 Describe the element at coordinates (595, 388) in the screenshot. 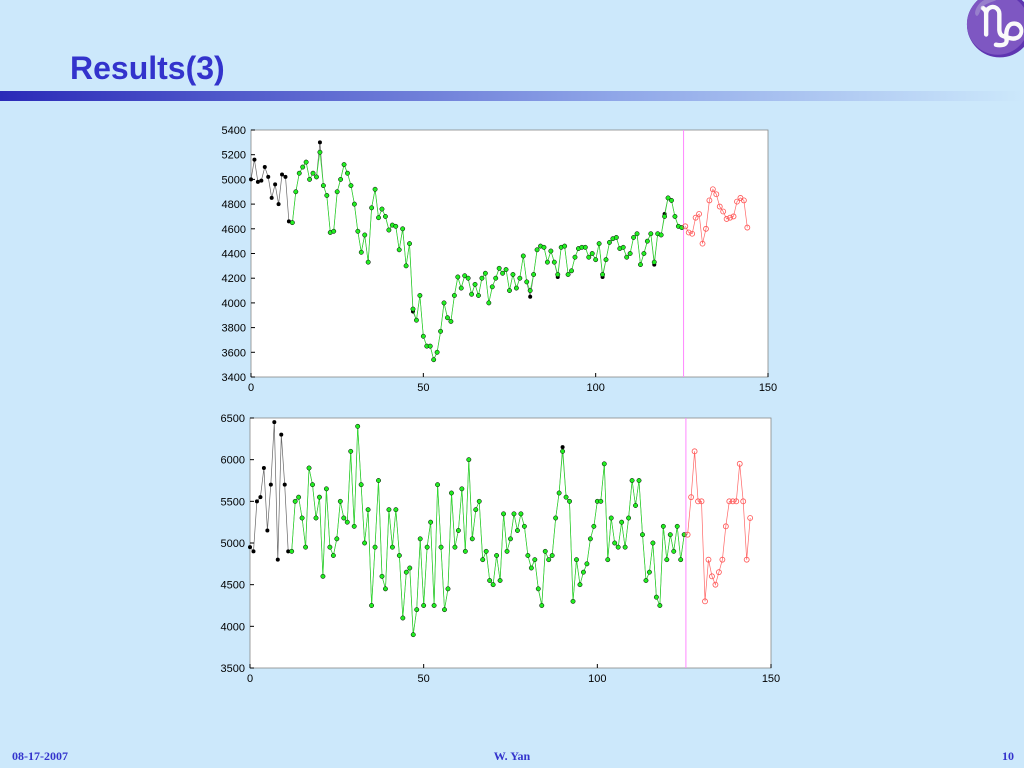

I see `x-tick-label: 100` at that location.